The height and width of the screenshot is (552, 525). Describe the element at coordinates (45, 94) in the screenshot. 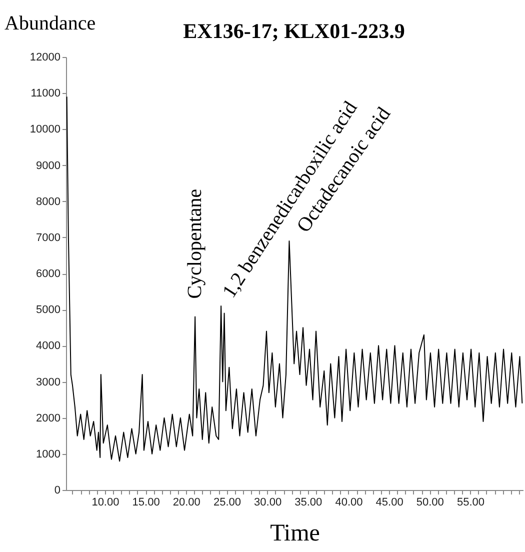

I see `y-tick-label: 11000` at that location.